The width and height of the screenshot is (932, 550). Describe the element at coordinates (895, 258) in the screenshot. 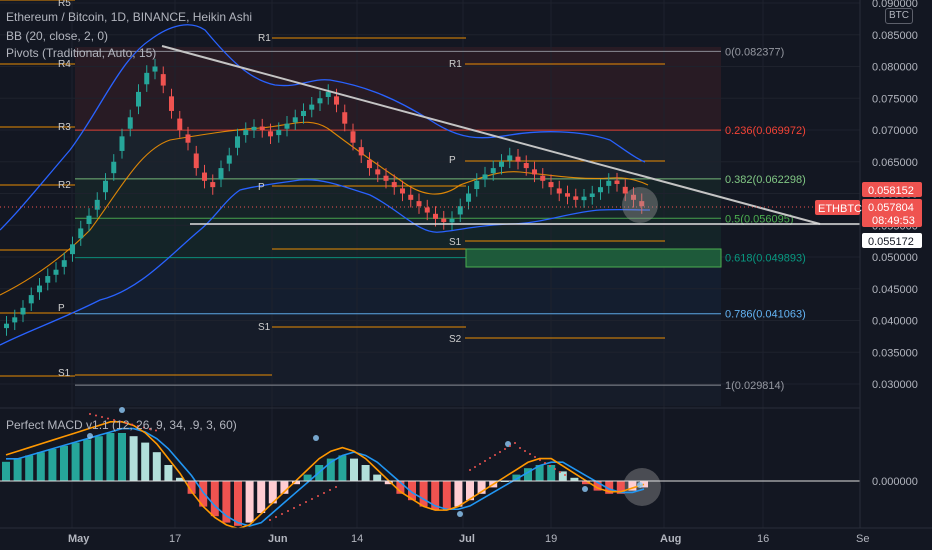

I see `price-axis-label: 0.050000` at that location.